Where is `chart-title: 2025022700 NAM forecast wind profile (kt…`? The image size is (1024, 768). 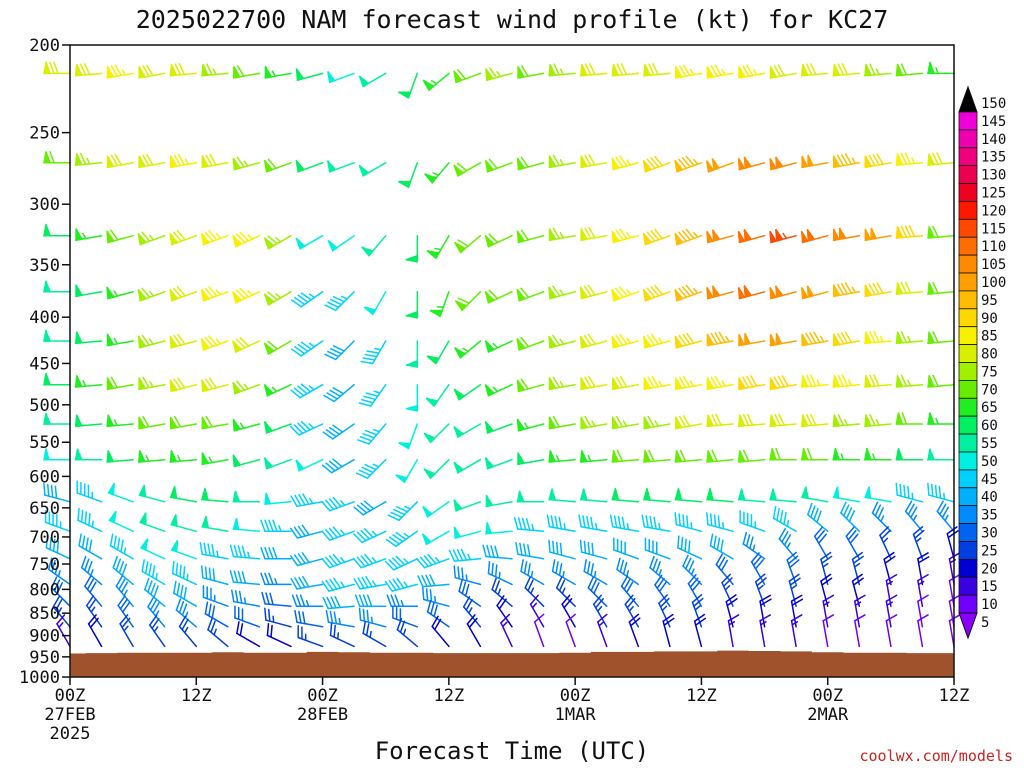
chart-title: 2025022700 NAM forecast wind profile (kt… is located at coordinates (512, 19).